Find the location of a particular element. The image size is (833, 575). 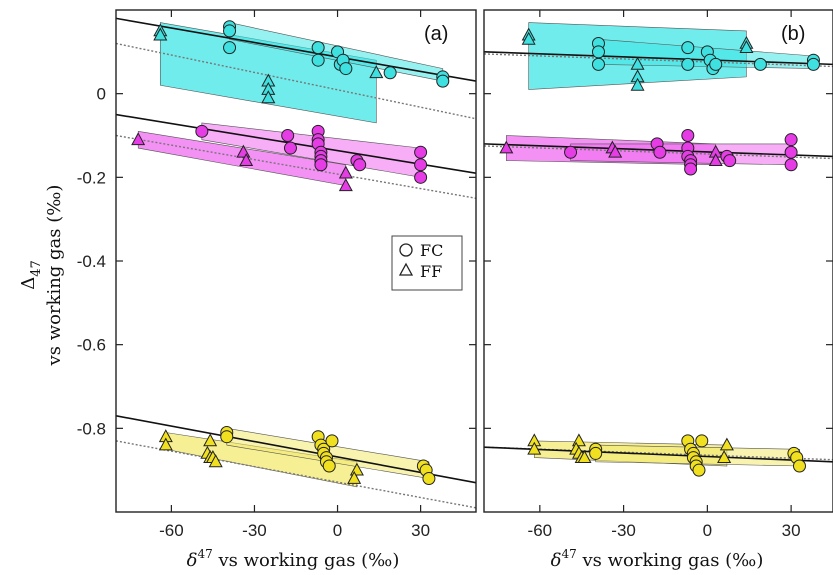

legend: FC FF is located at coordinates (427, 263).